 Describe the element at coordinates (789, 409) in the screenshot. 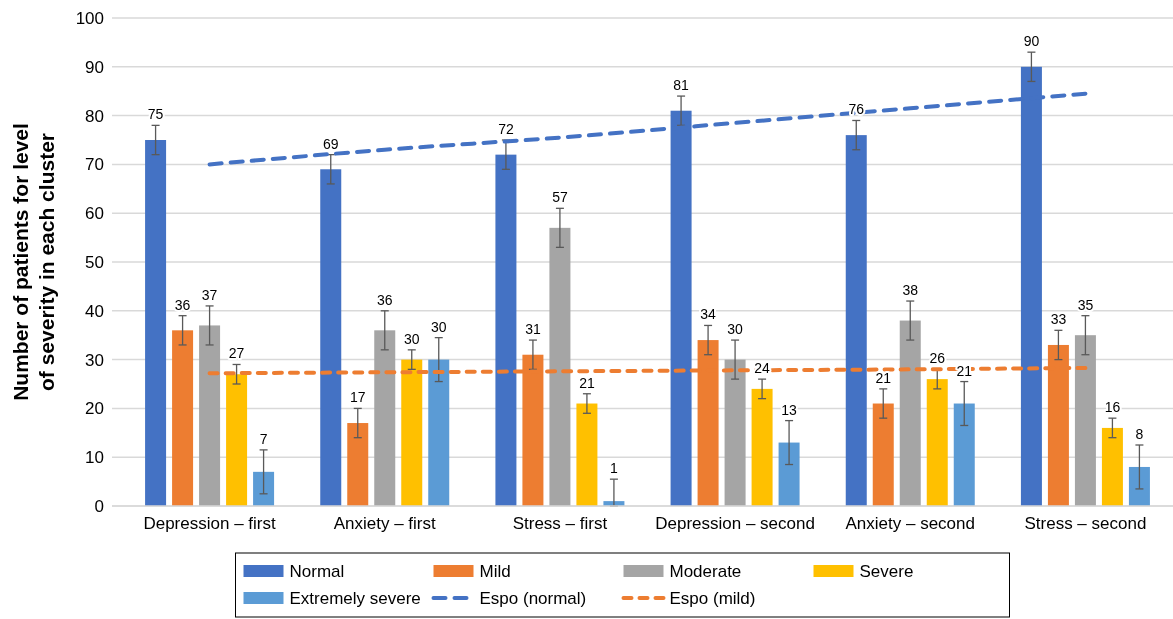

I see `data-label: 13` at that location.